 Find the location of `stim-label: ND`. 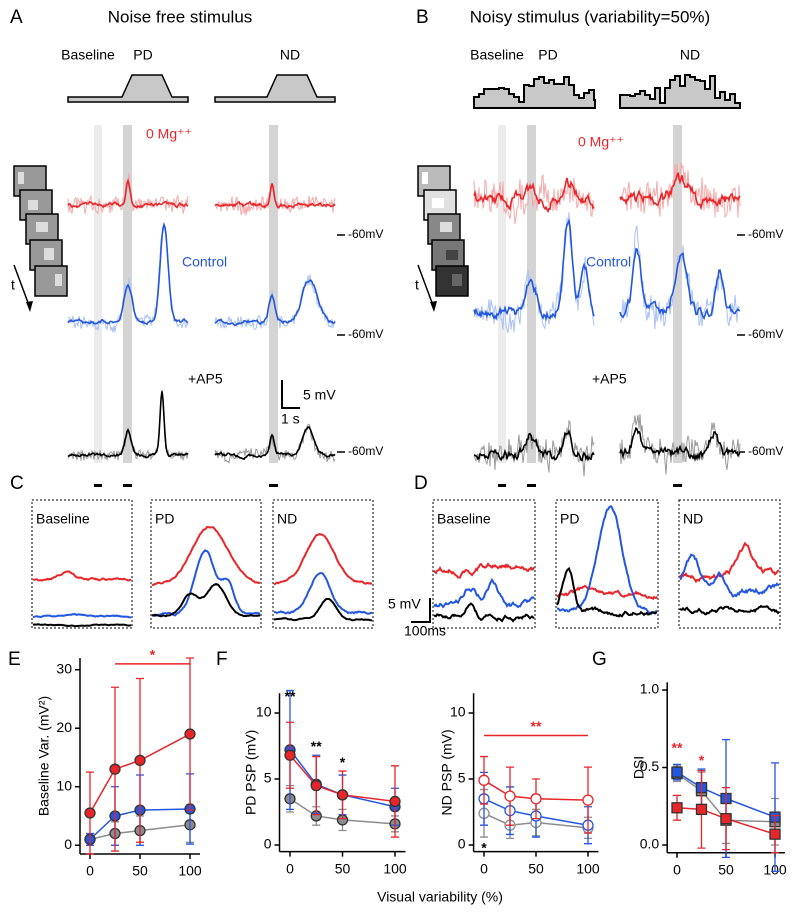

stim-label: ND is located at coordinates (290, 55).